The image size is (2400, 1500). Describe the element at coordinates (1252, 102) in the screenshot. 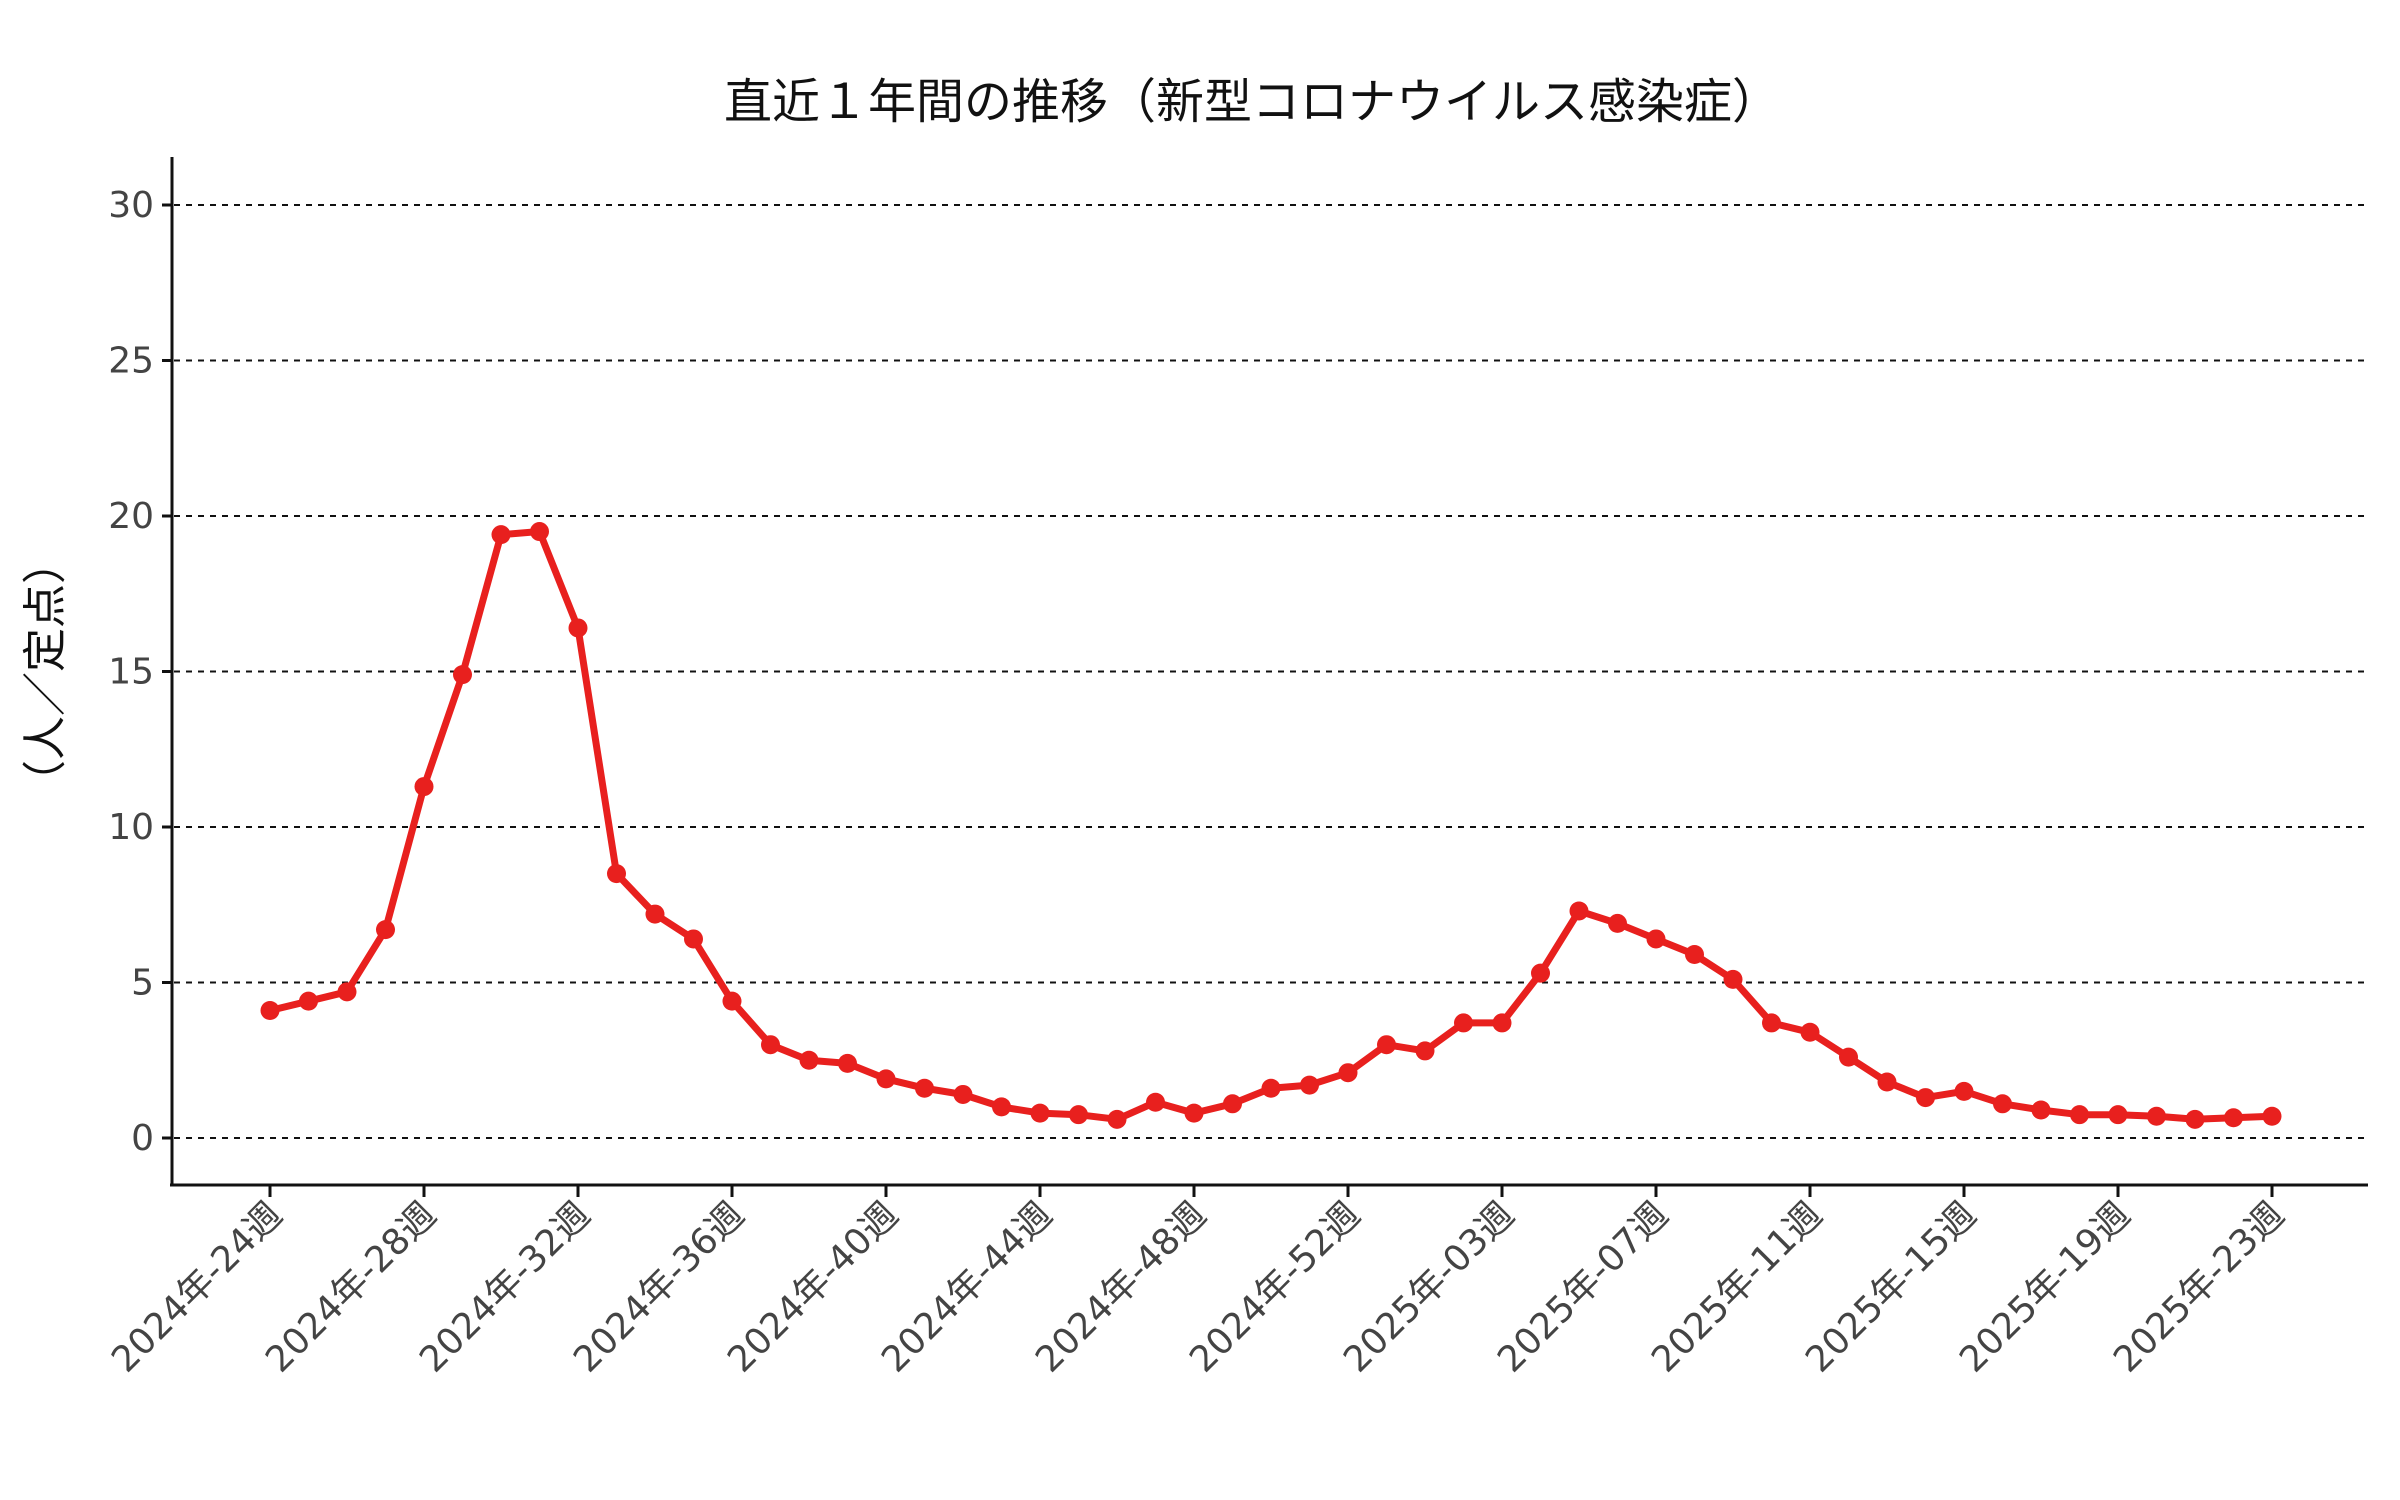

I see `chart-title: 直近１年間の推移（新型コロナウイルス感染症）` at that location.